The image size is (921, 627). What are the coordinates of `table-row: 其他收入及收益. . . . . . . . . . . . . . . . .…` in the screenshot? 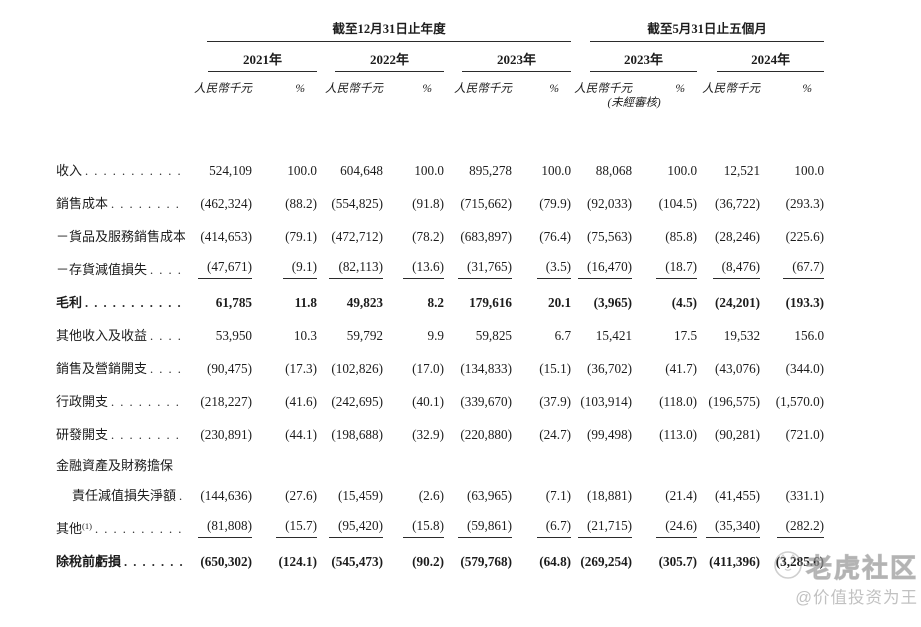 It's located at (440, 335).